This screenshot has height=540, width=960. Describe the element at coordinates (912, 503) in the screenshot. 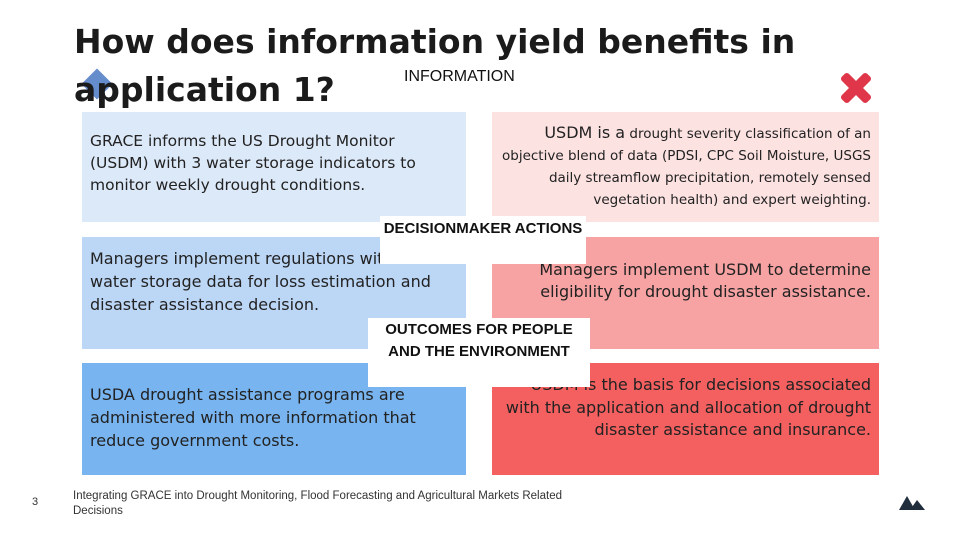

I see `mountain-logo-icon` at that location.